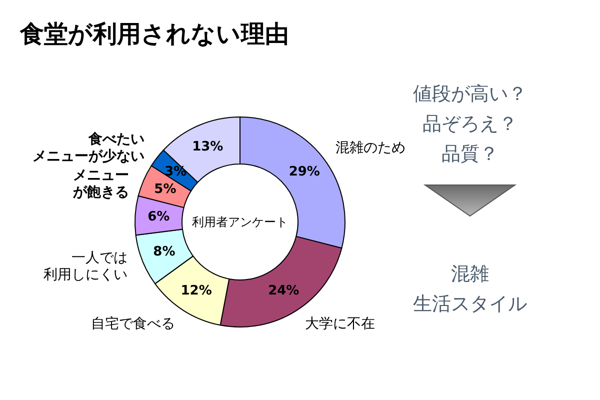 This screenshot has height=400, width=600. Describe the element at coordinates (196, 290) in the screenshot. I see `data-label: 12%` at that location.